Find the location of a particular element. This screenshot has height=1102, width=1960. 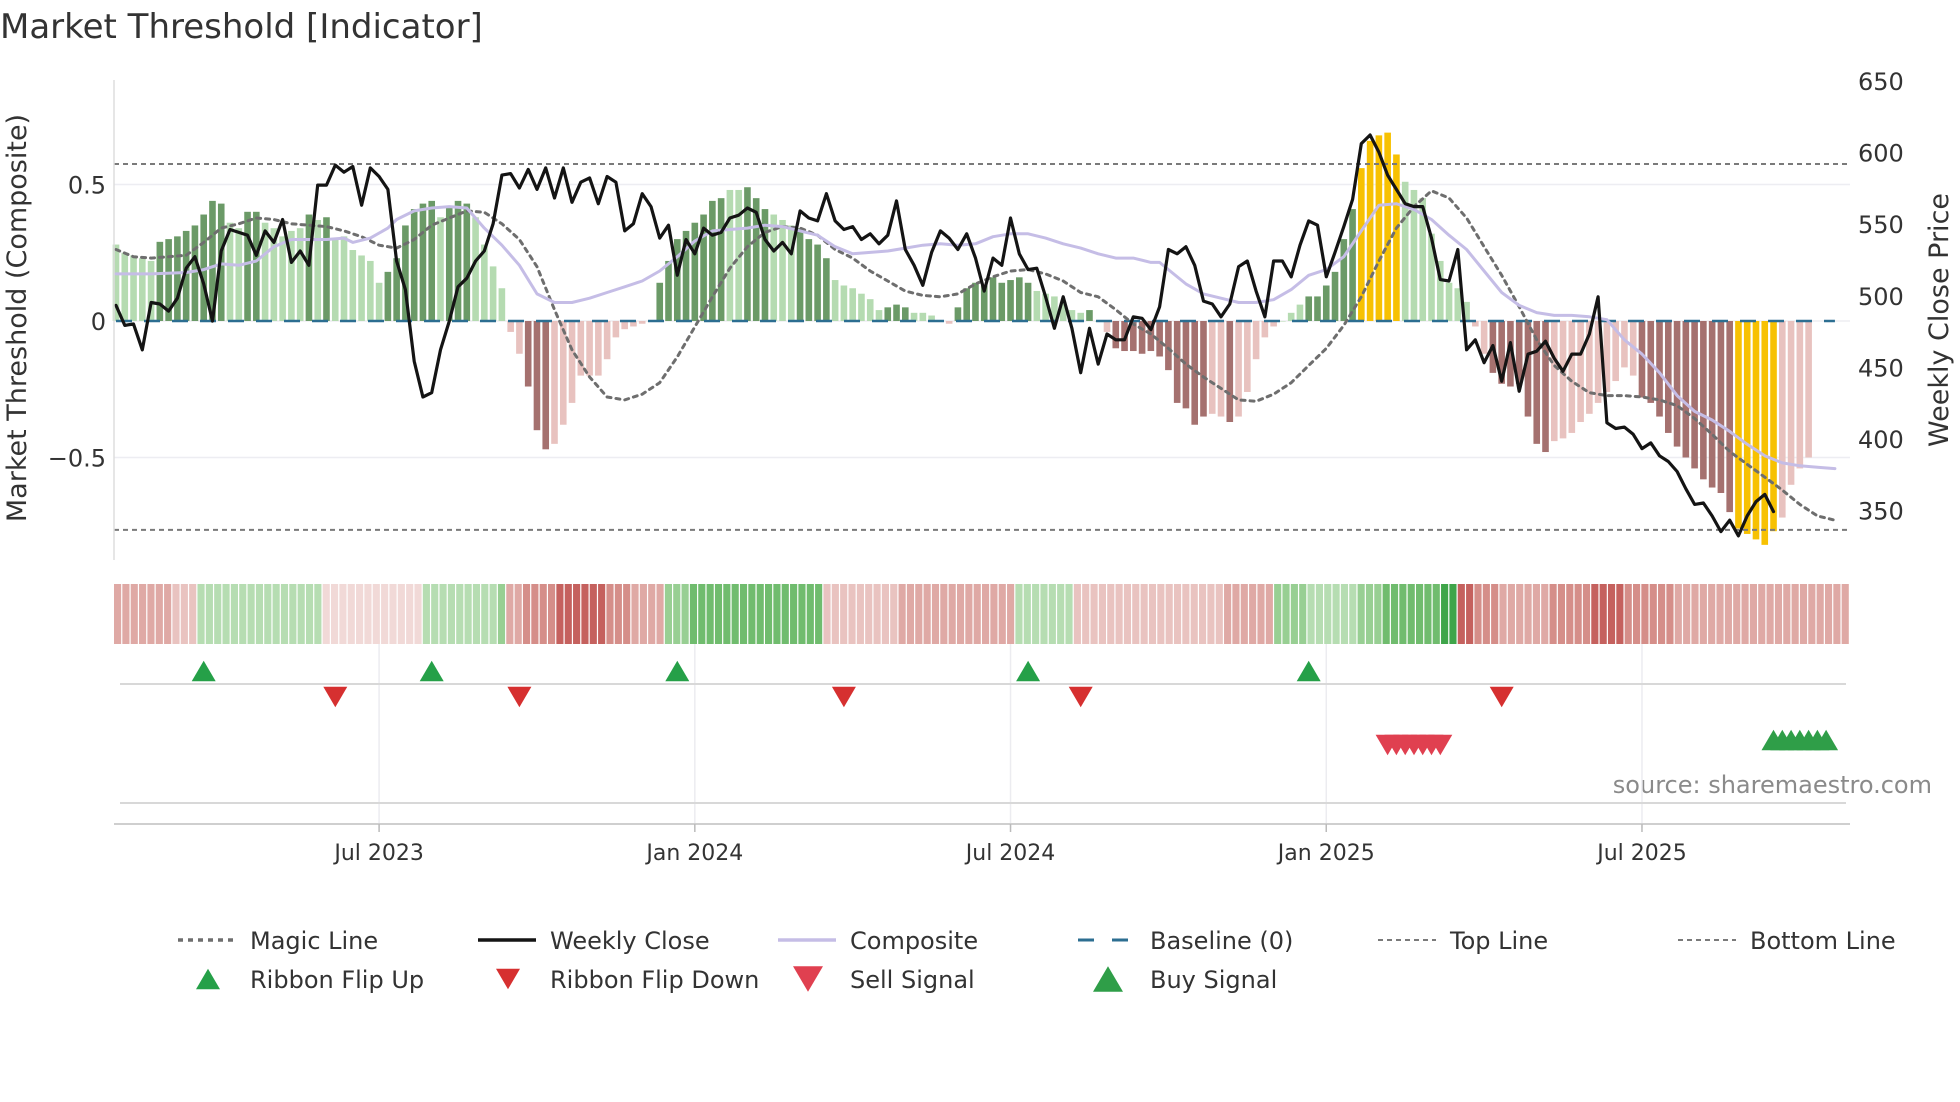

right-tick-label: 650 is located at coordinates (1881, 82).